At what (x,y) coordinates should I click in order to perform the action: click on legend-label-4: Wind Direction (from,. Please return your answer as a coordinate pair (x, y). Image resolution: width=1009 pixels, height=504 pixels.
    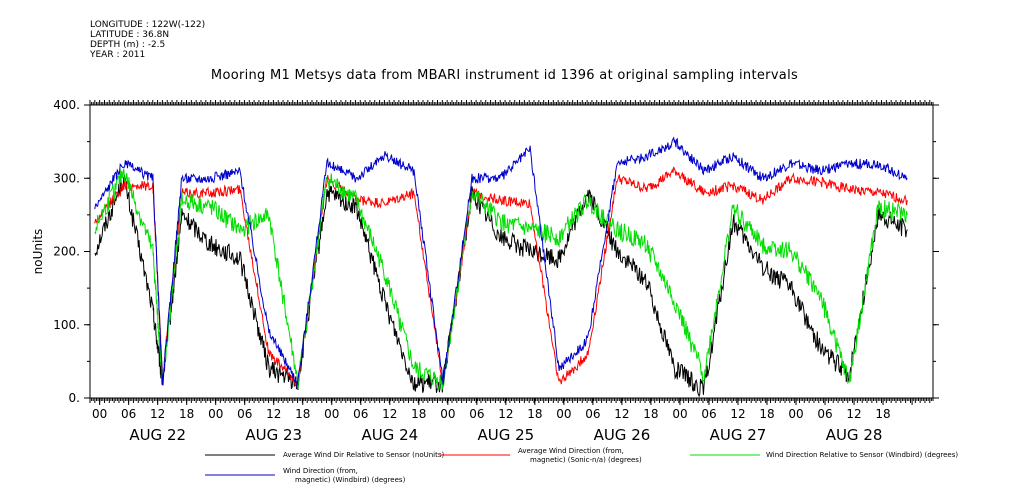
    Looking at the image, I should click on (320, 471).